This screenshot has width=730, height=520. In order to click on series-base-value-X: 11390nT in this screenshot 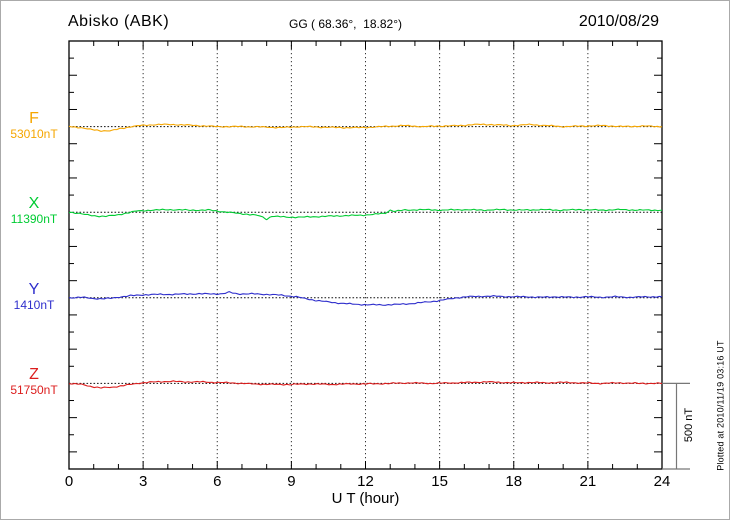, I will do `click(34, 219)`.